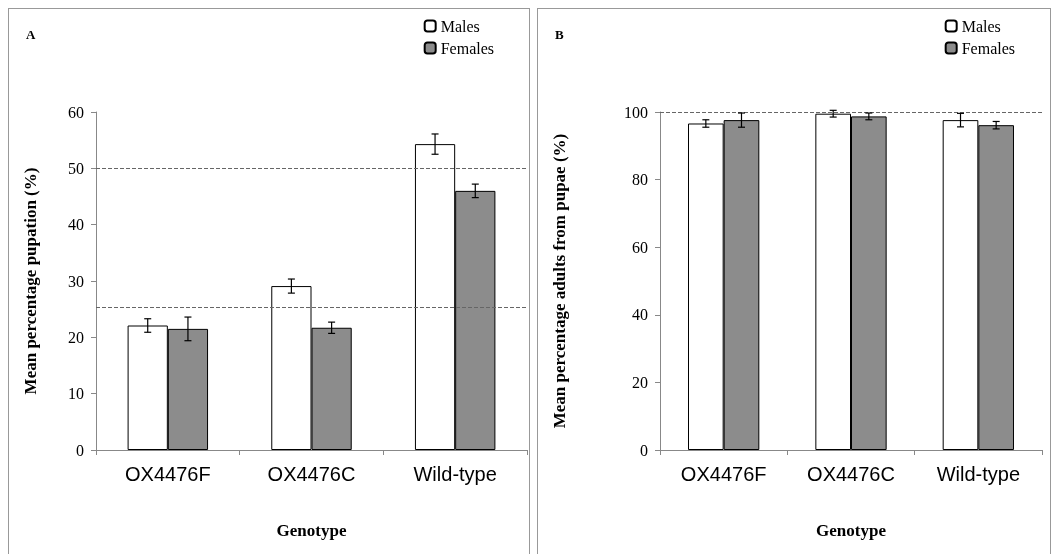 This screenshot has width=1053, height=554. What do you see at coordinates (640, 180) in the screenshot?
I see `y-tick-label: 80` at bounding box center [640, 180].